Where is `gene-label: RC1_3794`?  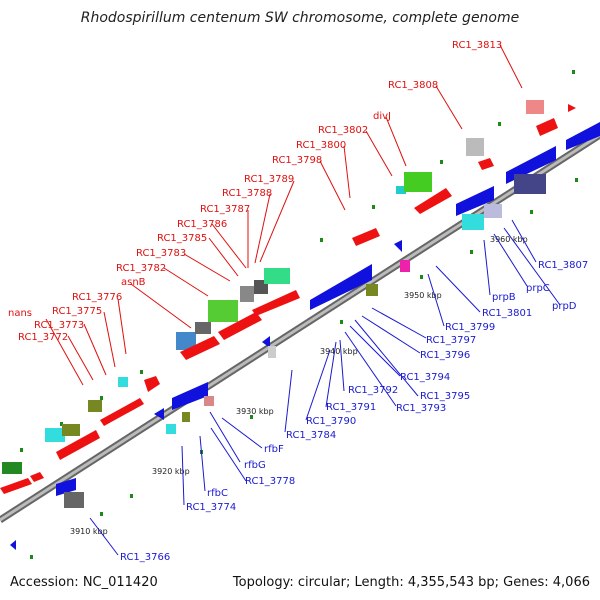 gene-label: RC1_3794 is located at coordinates (425, 377).